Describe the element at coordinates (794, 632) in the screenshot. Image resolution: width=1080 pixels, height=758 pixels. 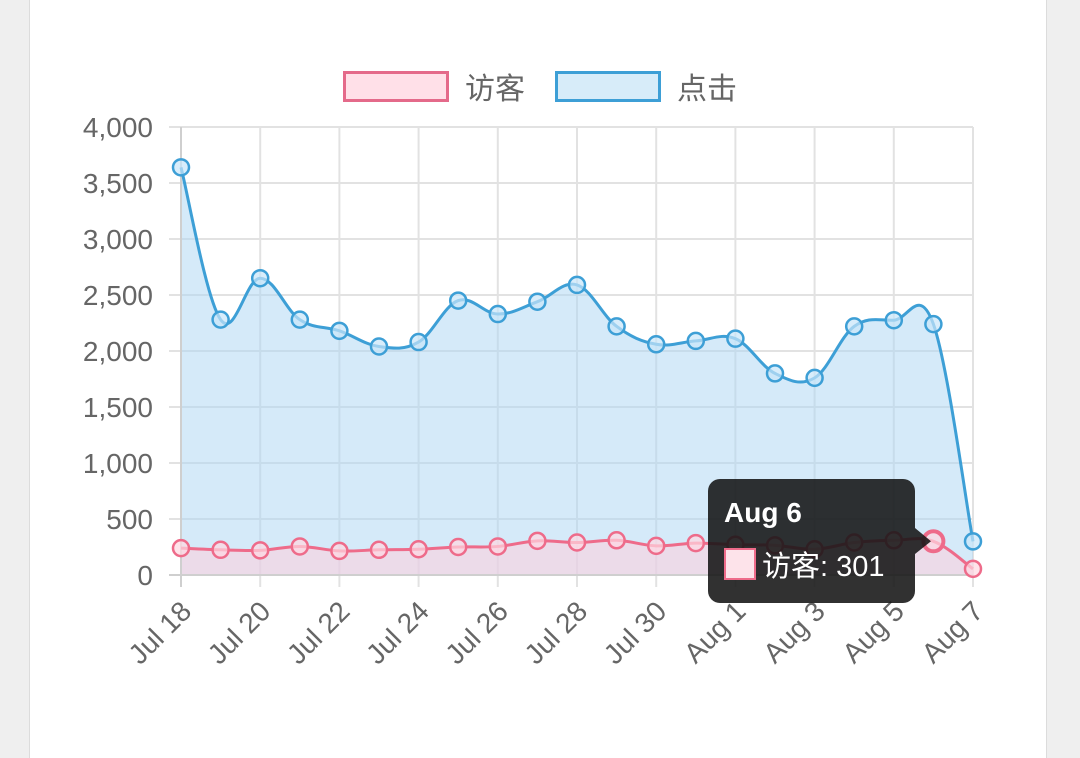
I see `x-tick-label: Aug 3` at that location.